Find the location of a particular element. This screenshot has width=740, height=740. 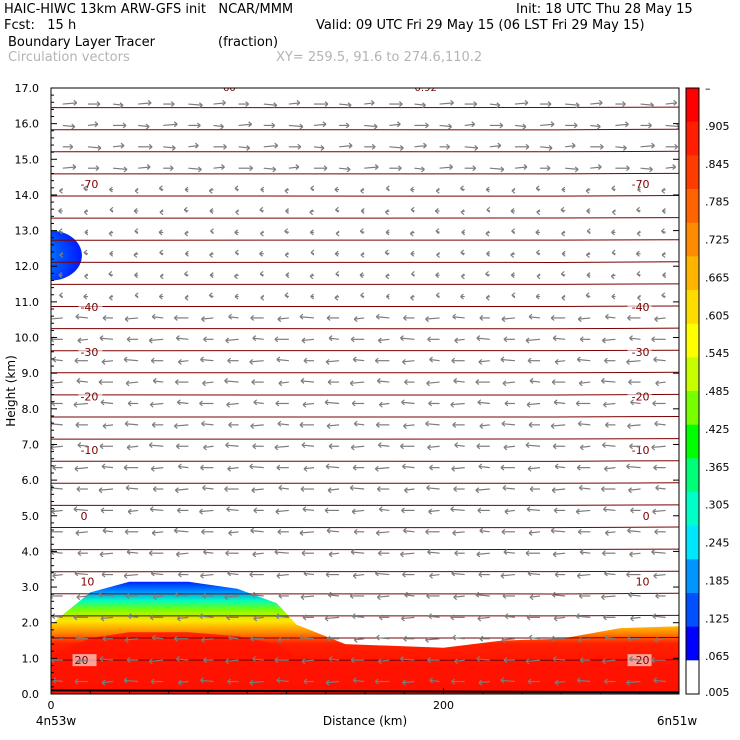

contour-label: 0 is located at coordinates (646, 516).